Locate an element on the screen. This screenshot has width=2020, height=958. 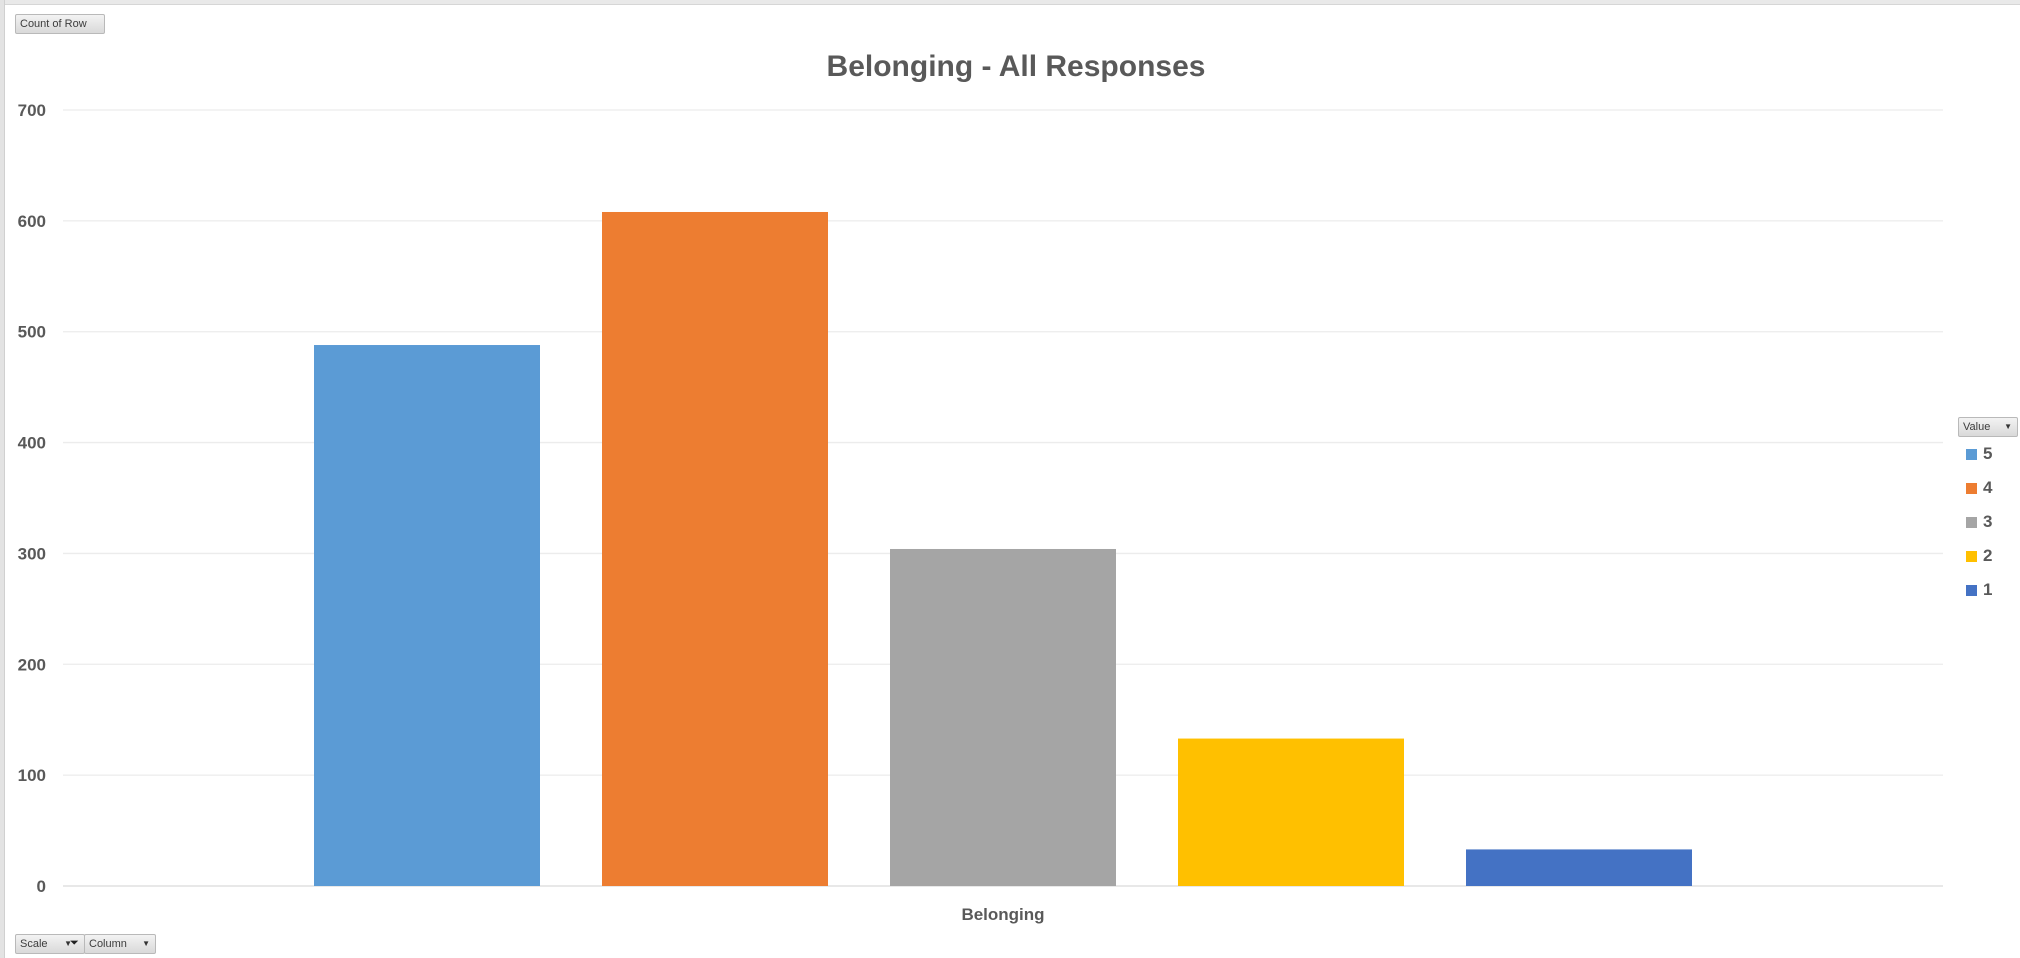
legend-item-4: 4 is located at coordinates (1993, 495).